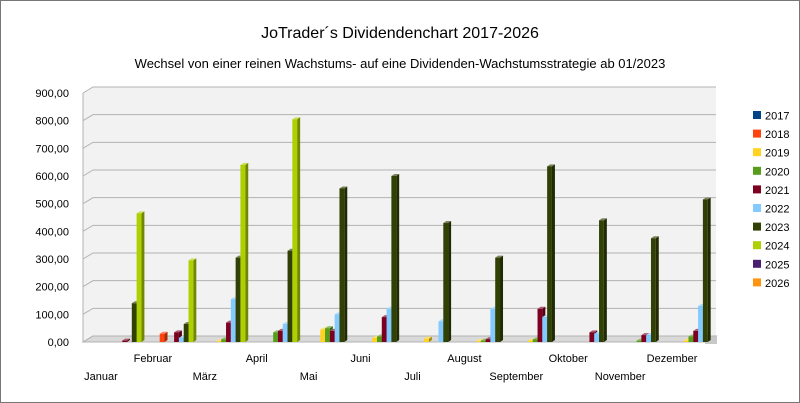 The height and width of the screenshot is (403, 800). Describe the element at coordinates (516, 377) in the screenshot. I see `x-tick-label: September` at that location.